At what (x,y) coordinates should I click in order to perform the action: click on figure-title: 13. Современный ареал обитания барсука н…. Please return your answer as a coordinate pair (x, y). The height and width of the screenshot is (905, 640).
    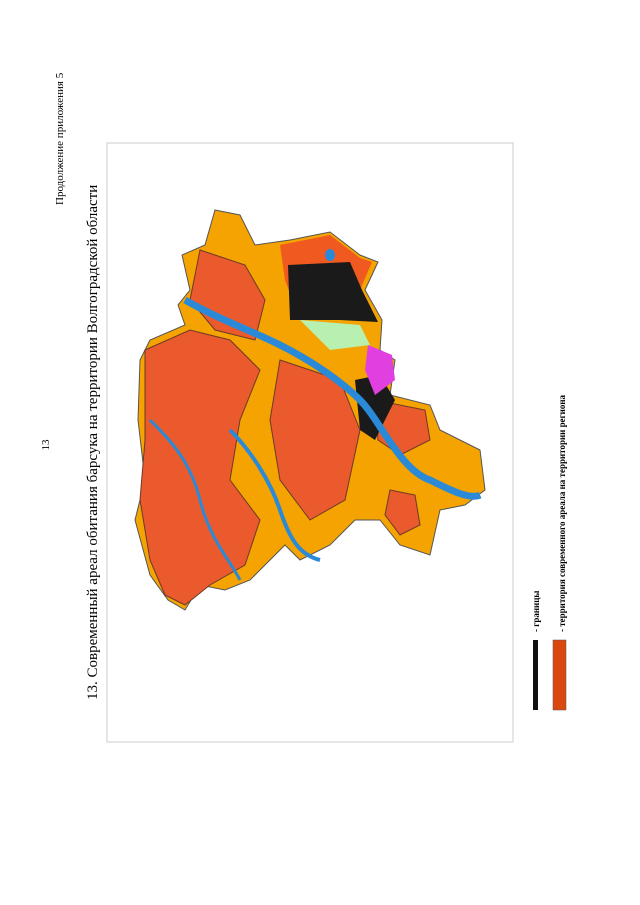
    Looking at the image, I should click on (93, 442).